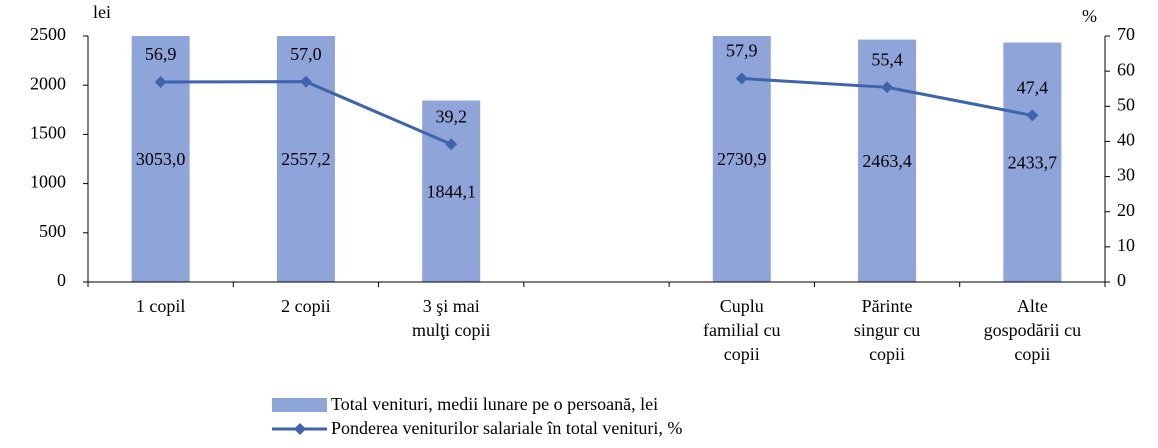  What do you see at coordinates (1126, 175) in the screenshot?
I see `y2-tick-label: 30` at bounding box center [1126, 175].